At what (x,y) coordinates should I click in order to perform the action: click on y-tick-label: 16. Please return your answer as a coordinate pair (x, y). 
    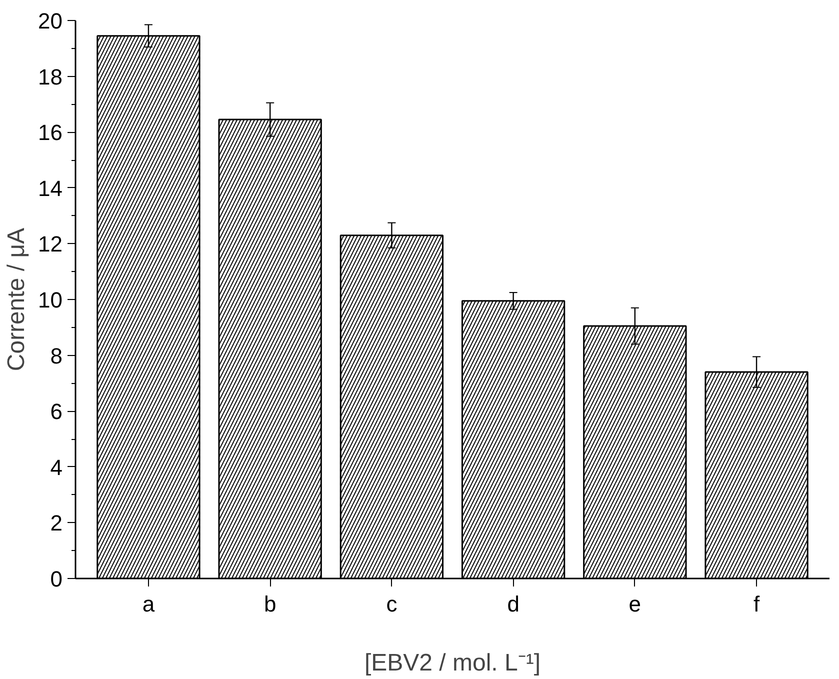
    Looking at the image, I should click on (50, 133).